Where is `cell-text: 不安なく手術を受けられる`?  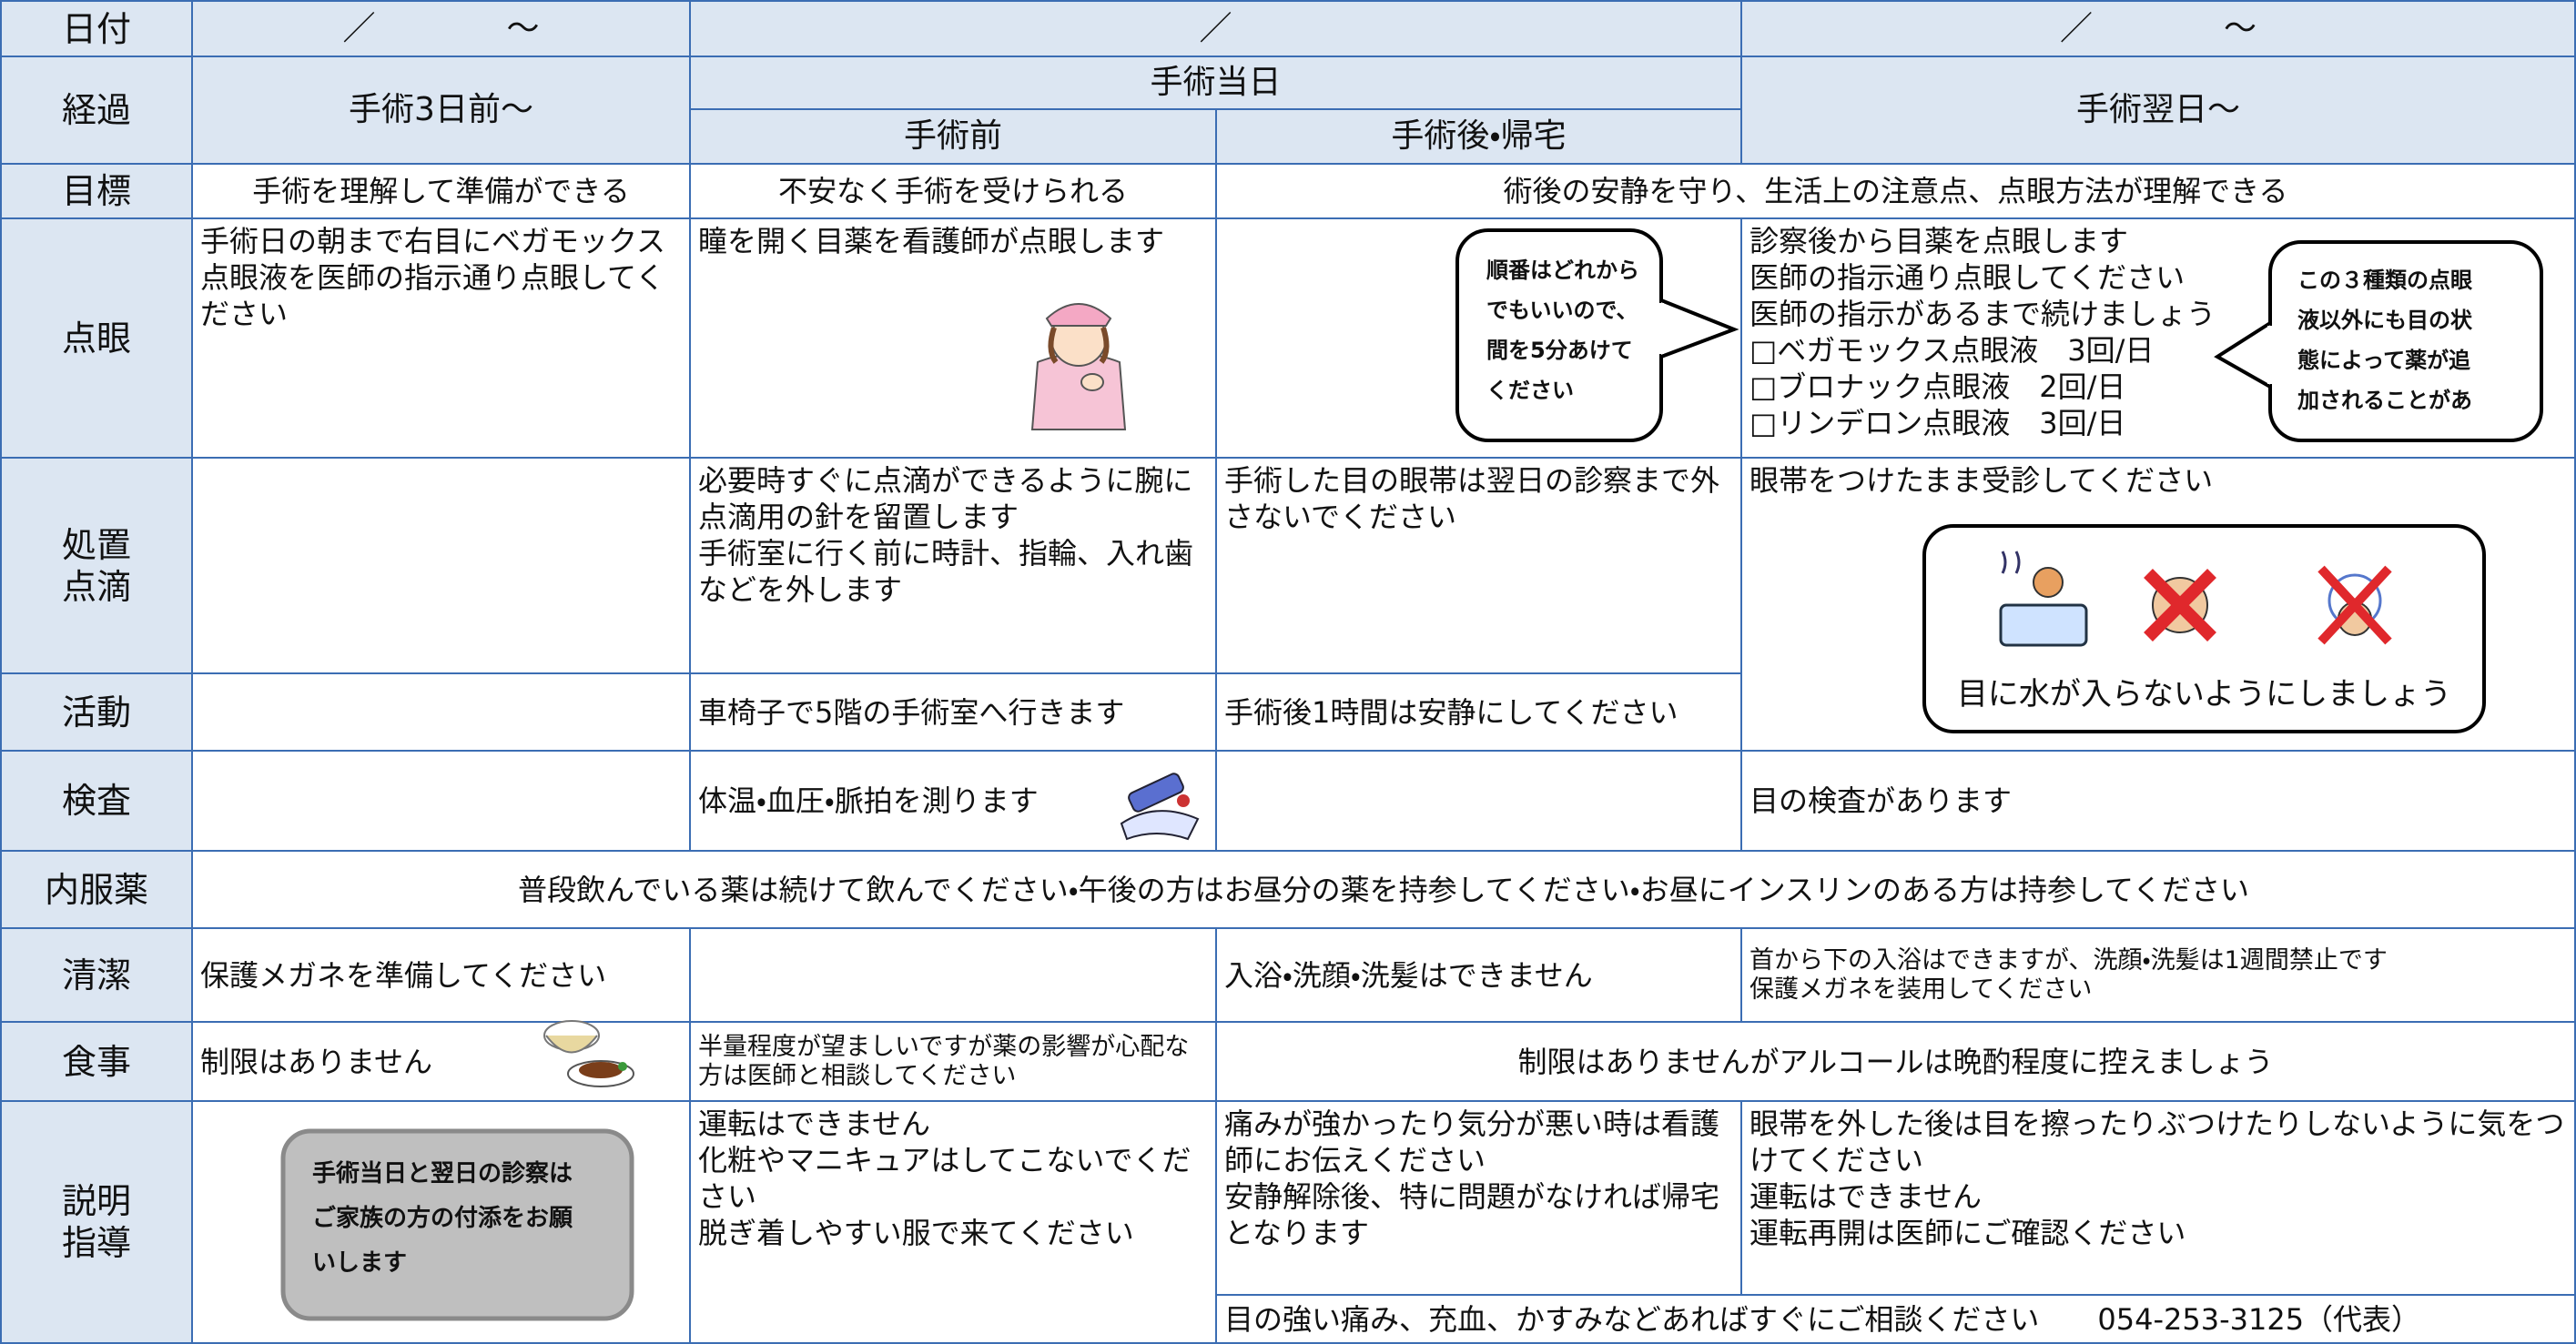 cell-text: 不安なく手術を受けられる is located at coordinates (952, 191).